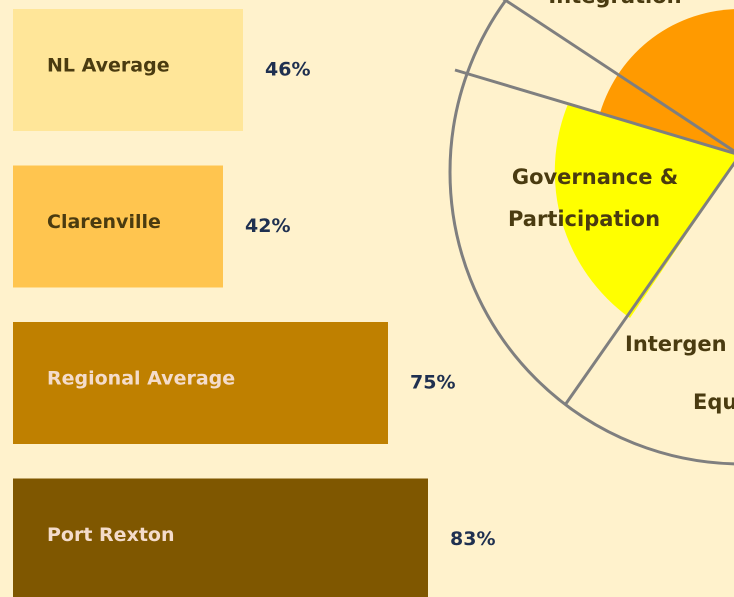 The height and width of the screenshot is (597, 734). Describe the element at coordinates (472, 539) in the screenshot. I see `value-label: 83%` at that location.